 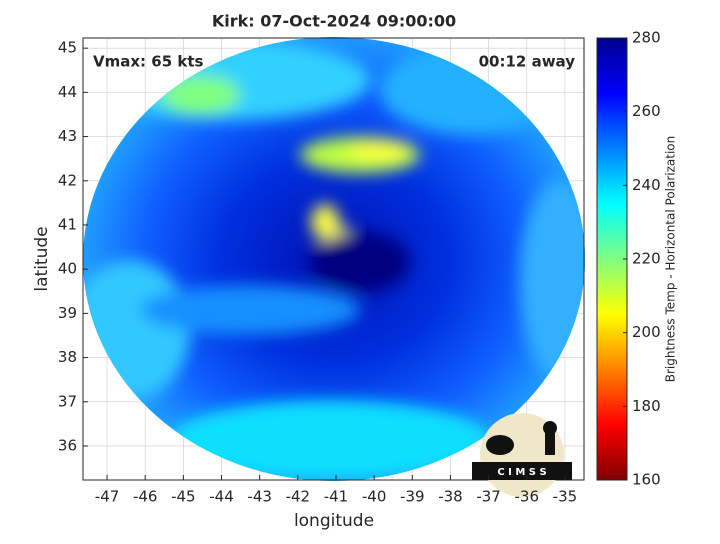 I want to click on x-tick-label: -47, so click(x=107, y=497).